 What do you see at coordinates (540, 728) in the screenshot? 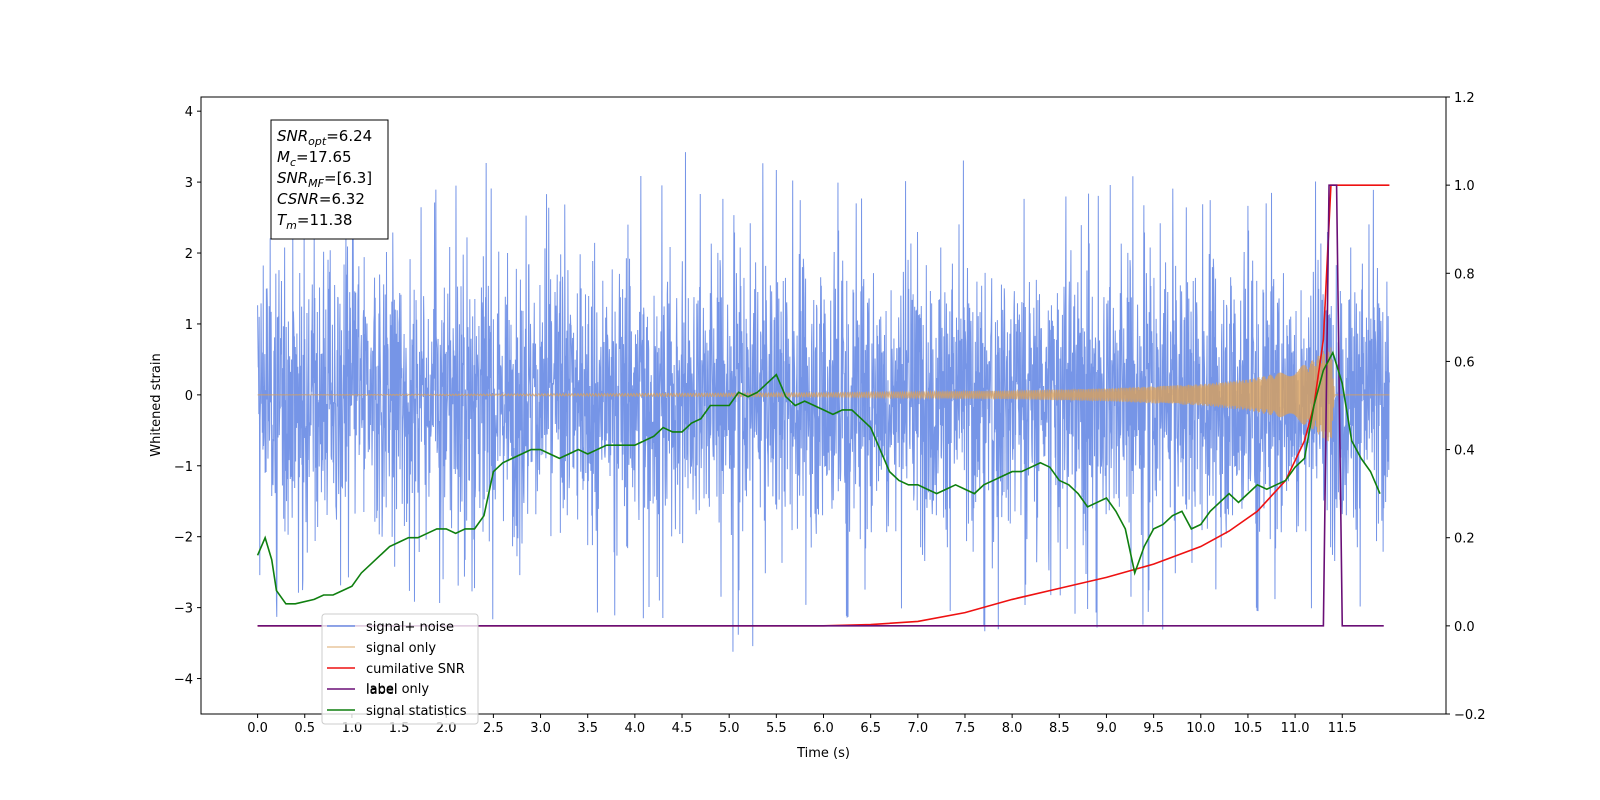
I see `x-tick-label: 3.0` at bounding box center [540, 728].